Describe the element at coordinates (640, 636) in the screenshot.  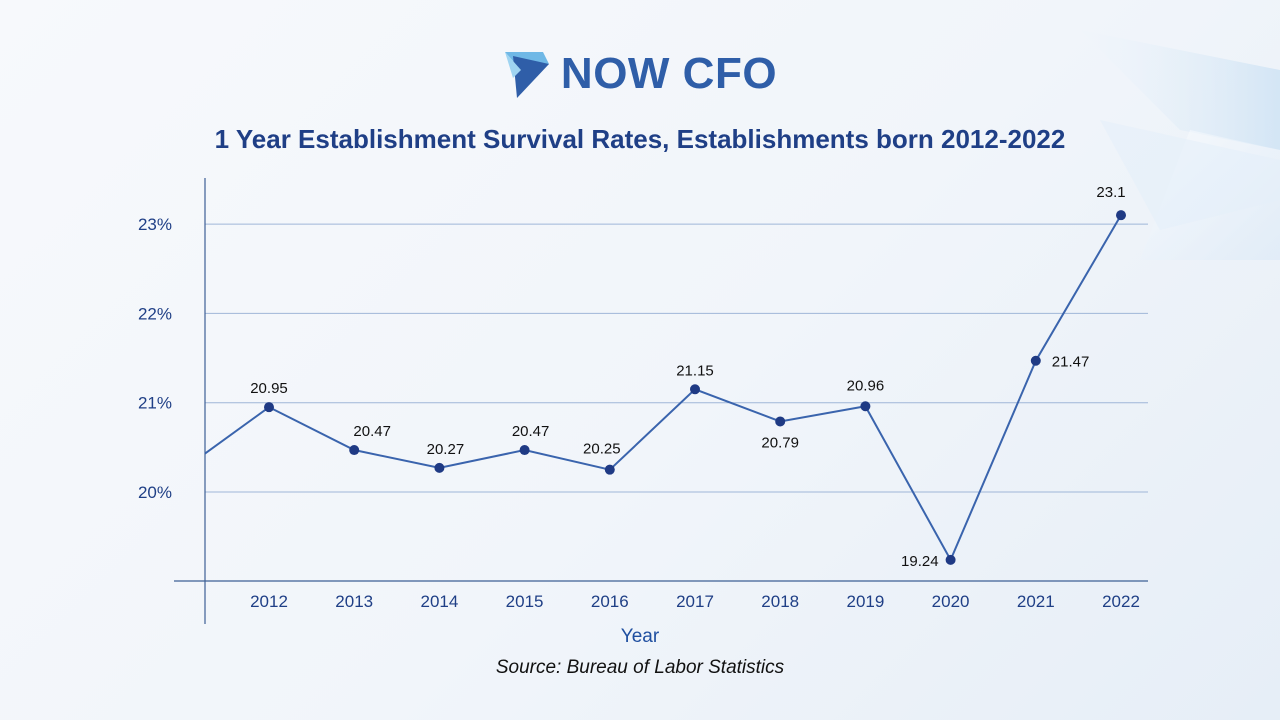
I see `x-axis-label: Year` at that location.